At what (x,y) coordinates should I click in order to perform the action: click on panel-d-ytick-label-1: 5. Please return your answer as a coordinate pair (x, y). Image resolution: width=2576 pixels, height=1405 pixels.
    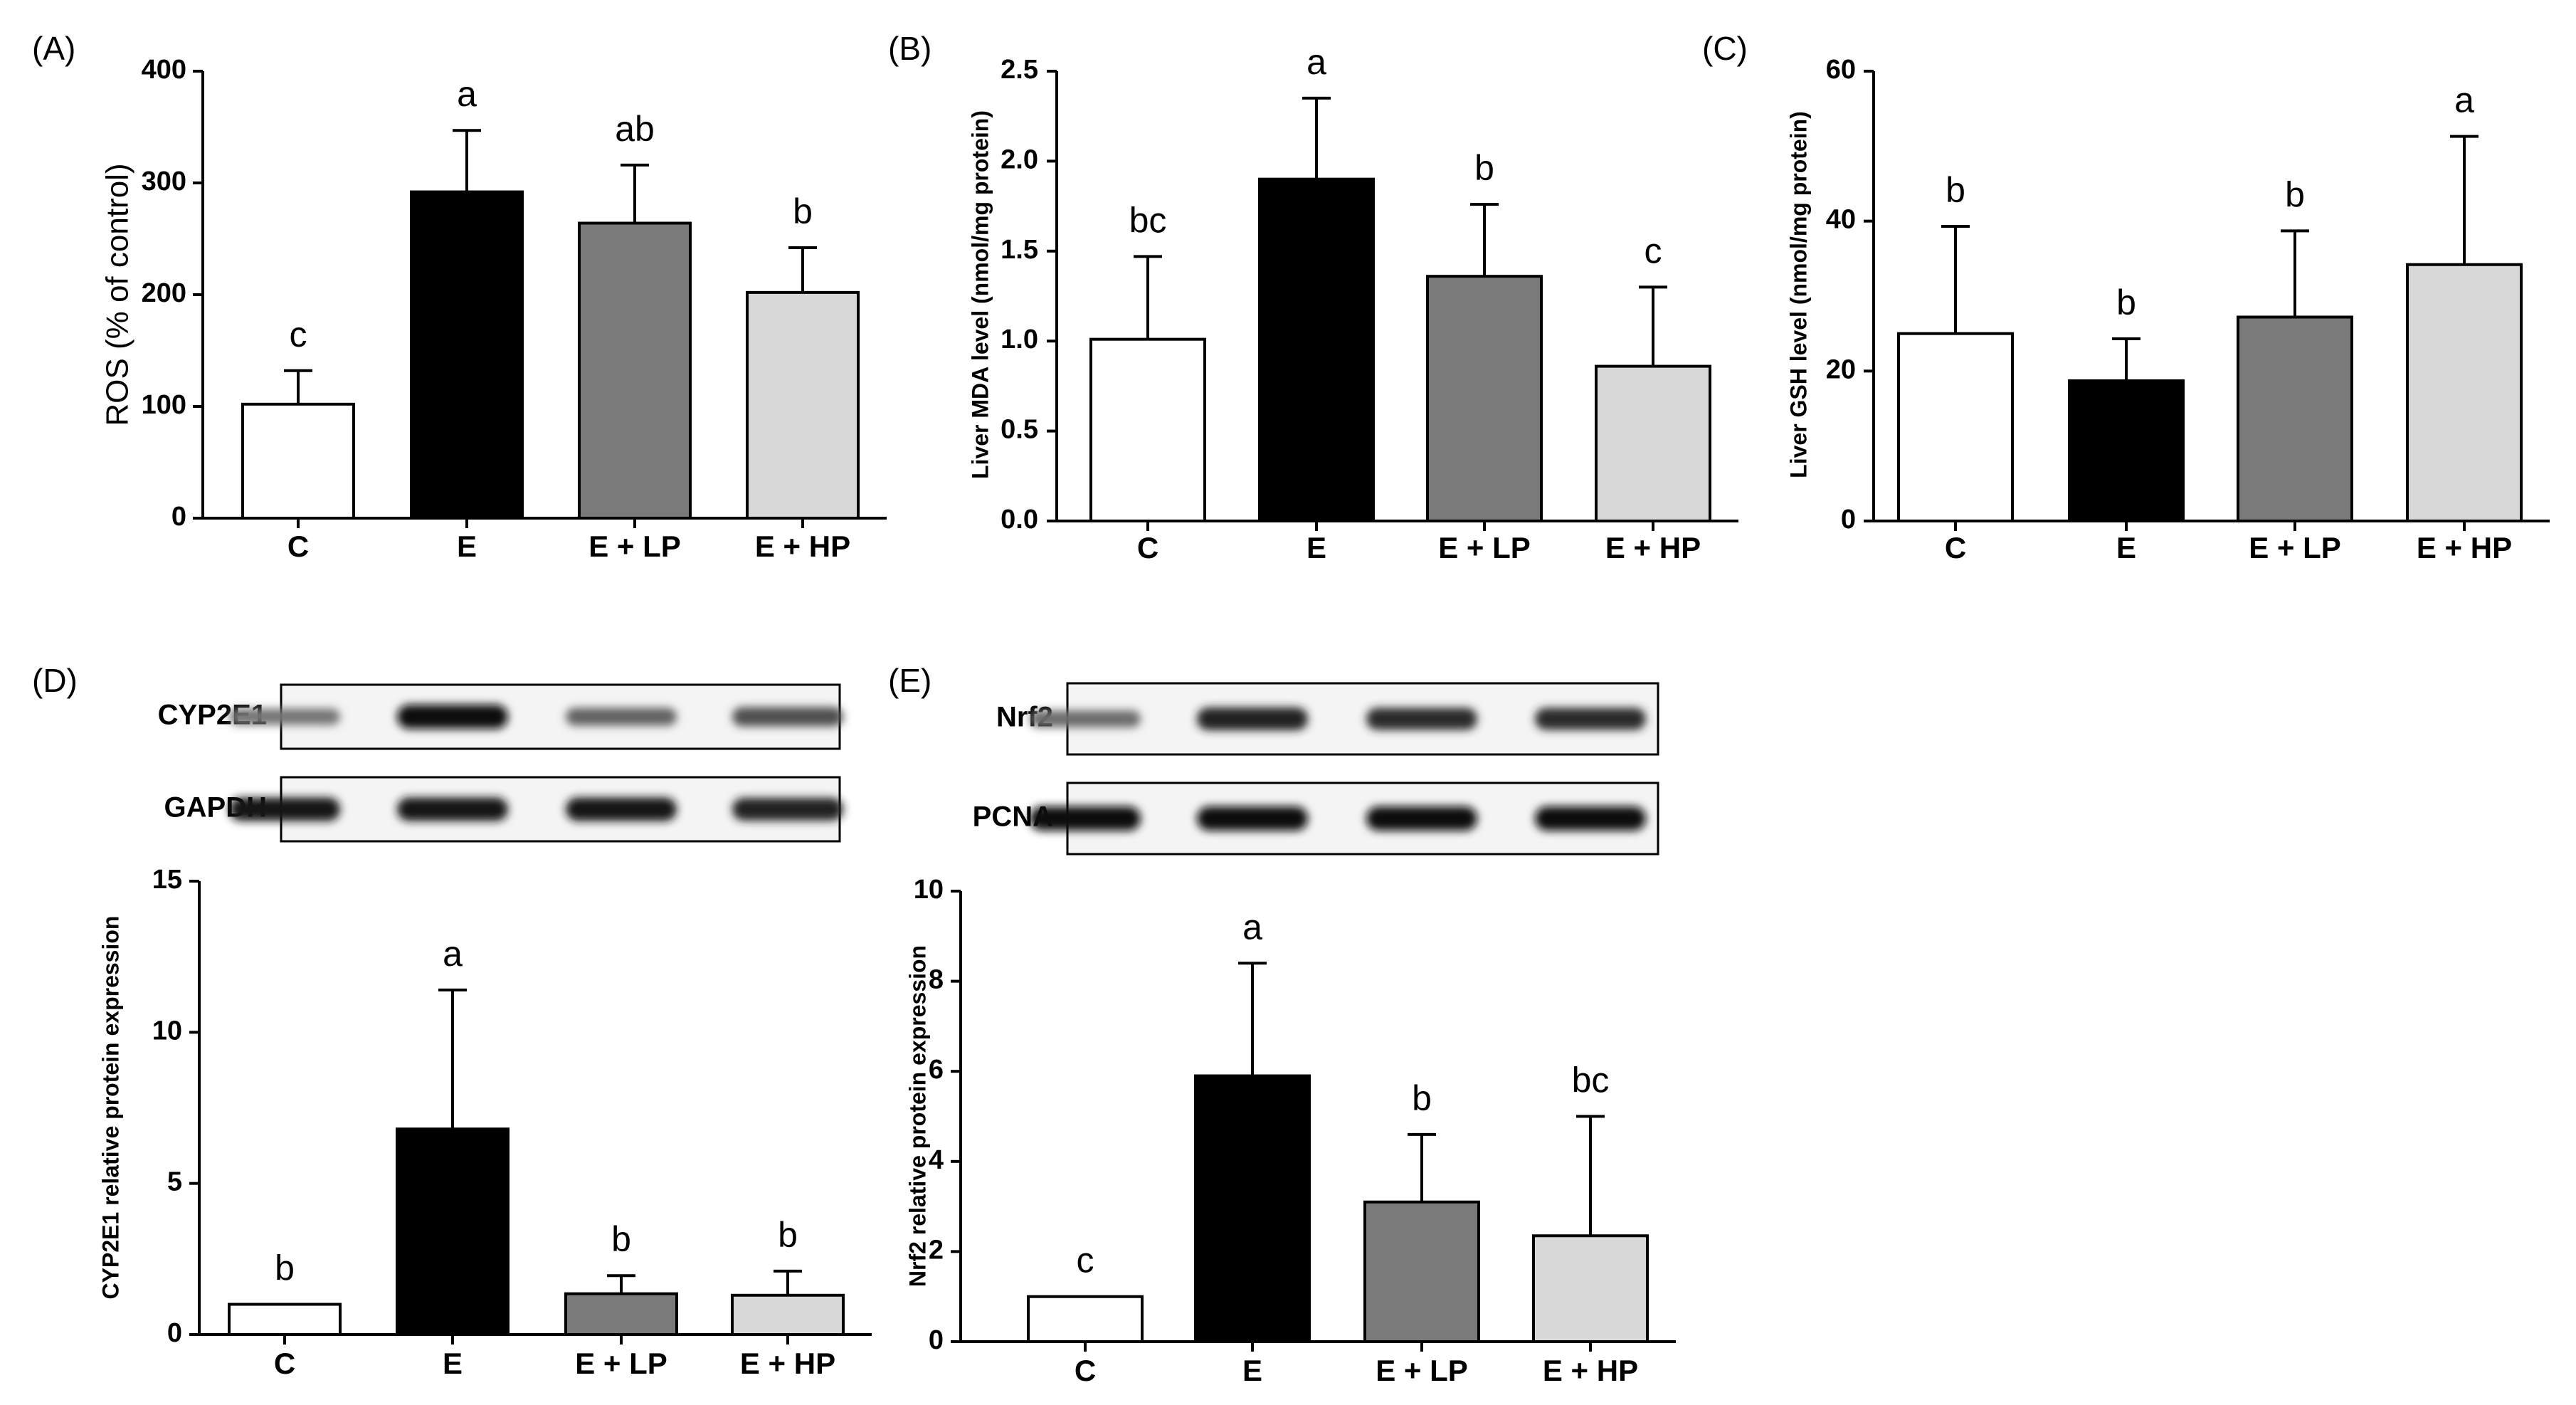
    Looking at the image, I should click on (174, 1182).